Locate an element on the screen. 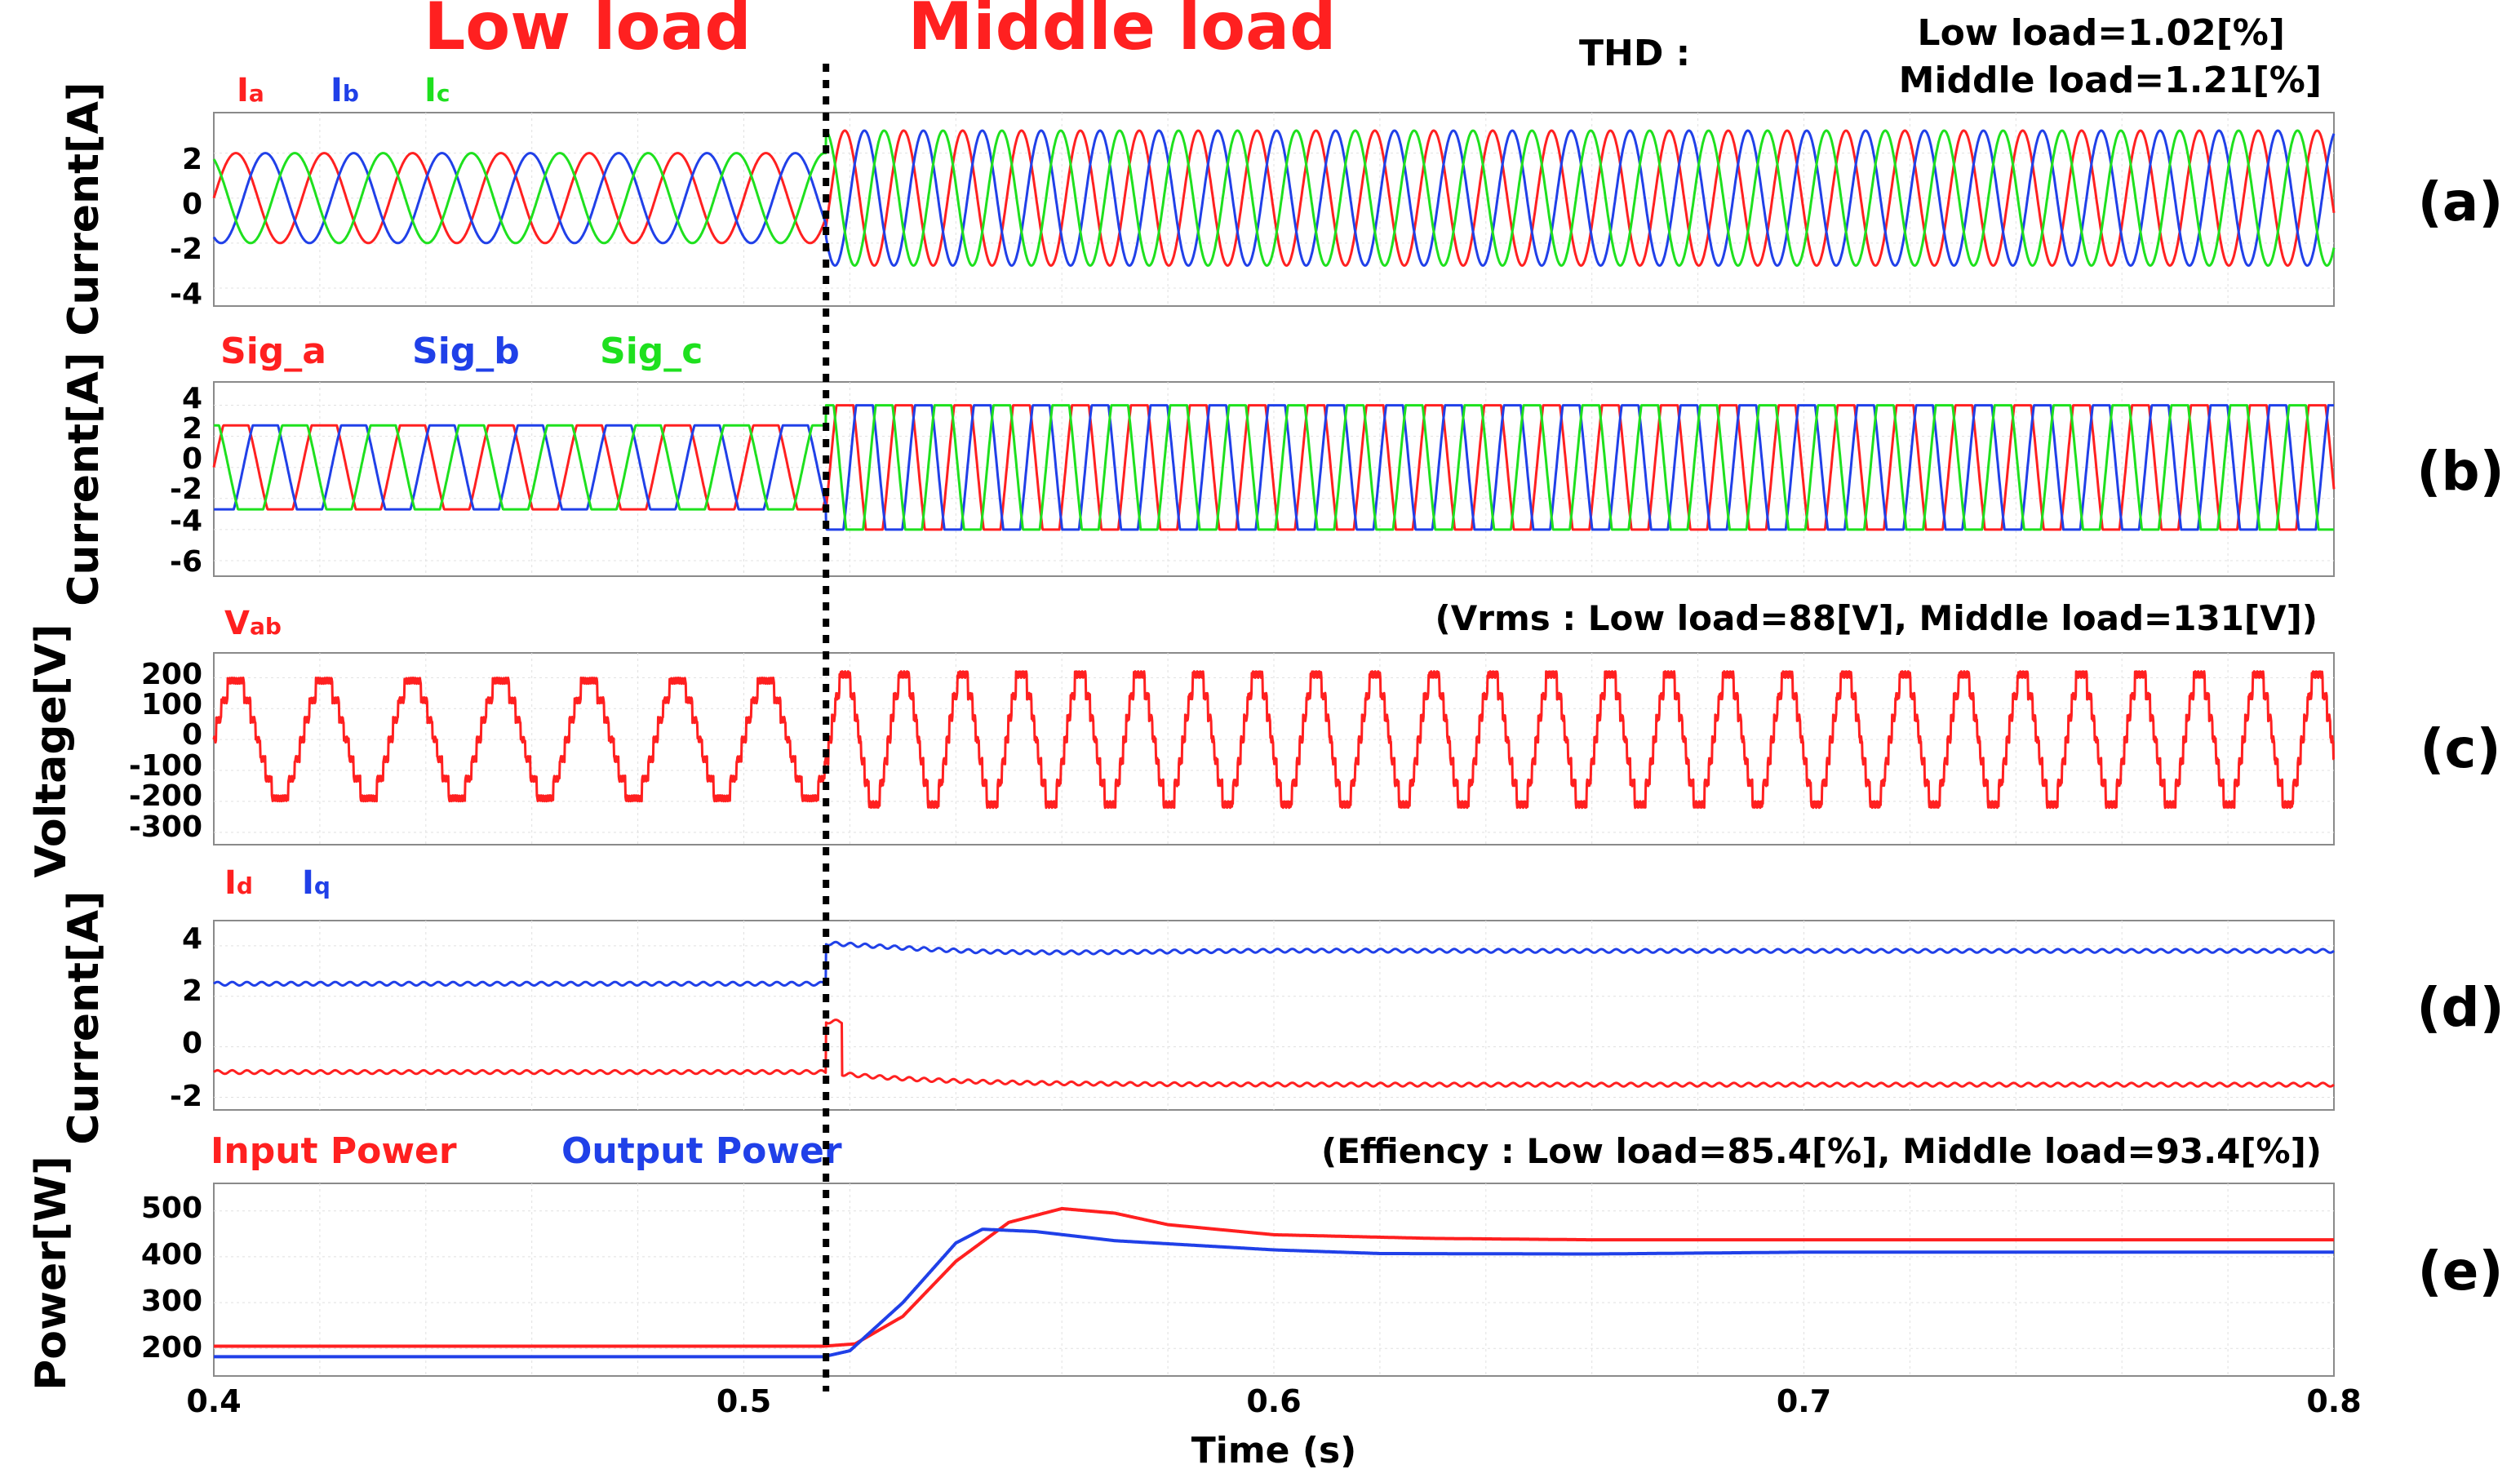  legend-ia: Ia is located at coordinates (251, 91).